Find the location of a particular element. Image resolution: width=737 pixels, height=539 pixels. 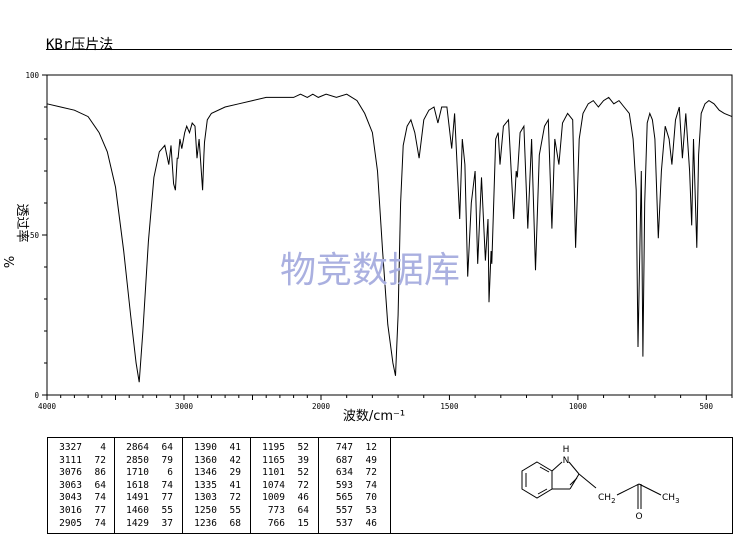

peak-wavenumber: 687 is located at coordinates (344, 460).